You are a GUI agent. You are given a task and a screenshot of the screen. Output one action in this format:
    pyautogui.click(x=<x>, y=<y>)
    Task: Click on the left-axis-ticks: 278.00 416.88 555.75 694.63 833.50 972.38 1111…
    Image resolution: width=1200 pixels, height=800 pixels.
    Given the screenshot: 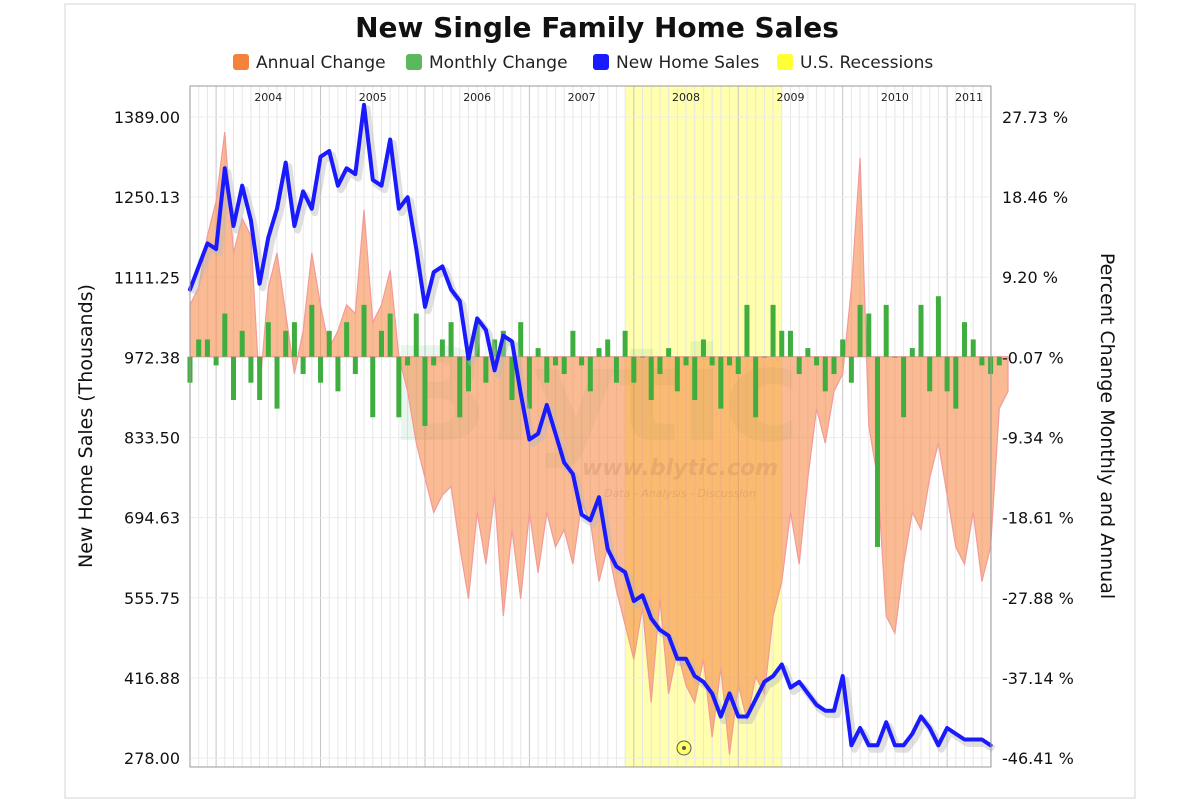 What is the action you would take?
    pyautogui.click(x=147, y=438)
    